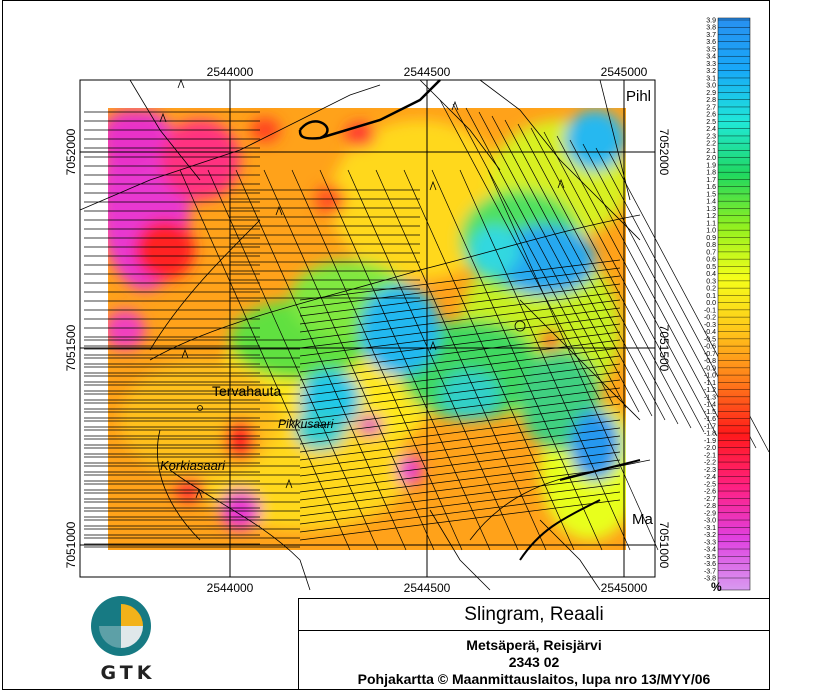 The image size is (816, 697). Describe the element at coordinates (128, 673) in the screenshot. I see `logo-text: GTK` at that location.